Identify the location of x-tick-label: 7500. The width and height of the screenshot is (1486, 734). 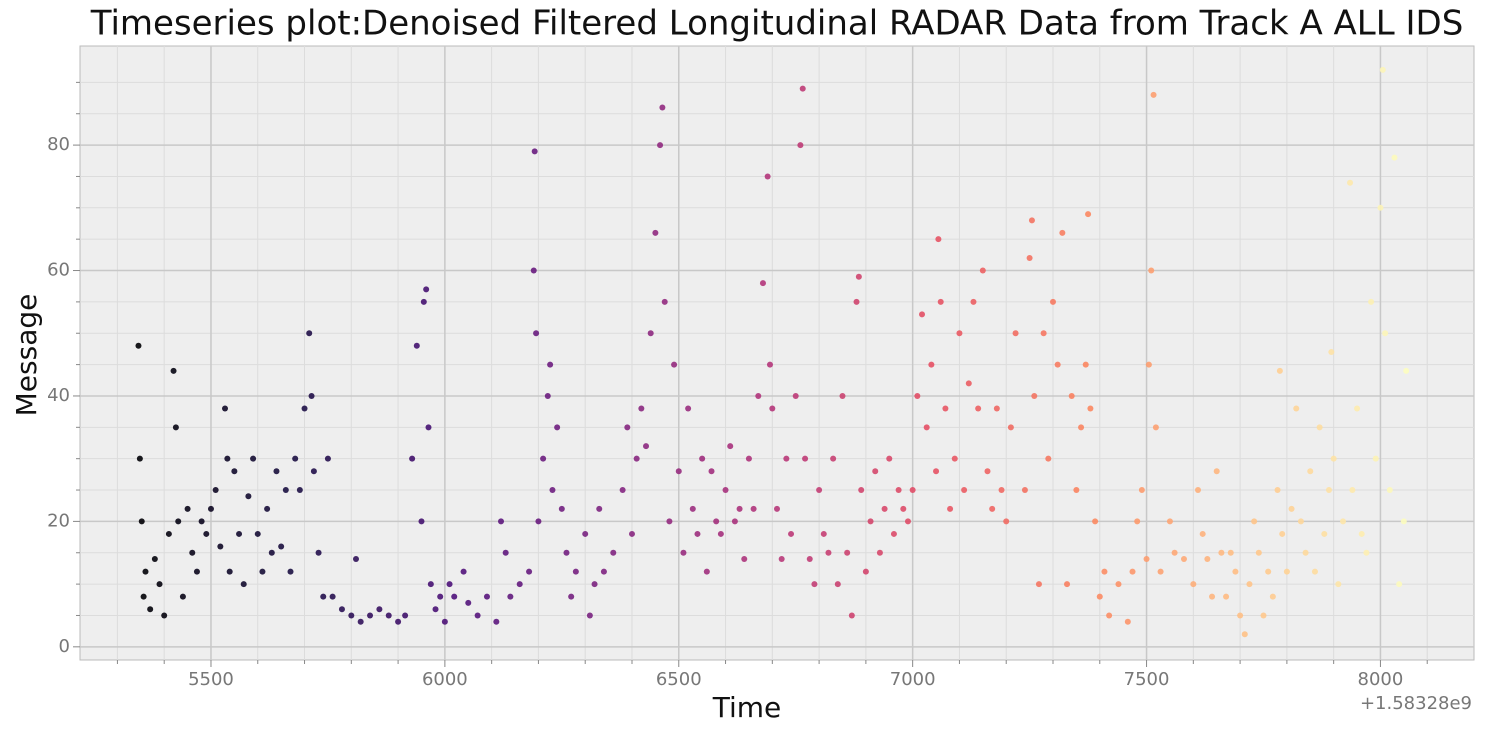
(1147, 679).